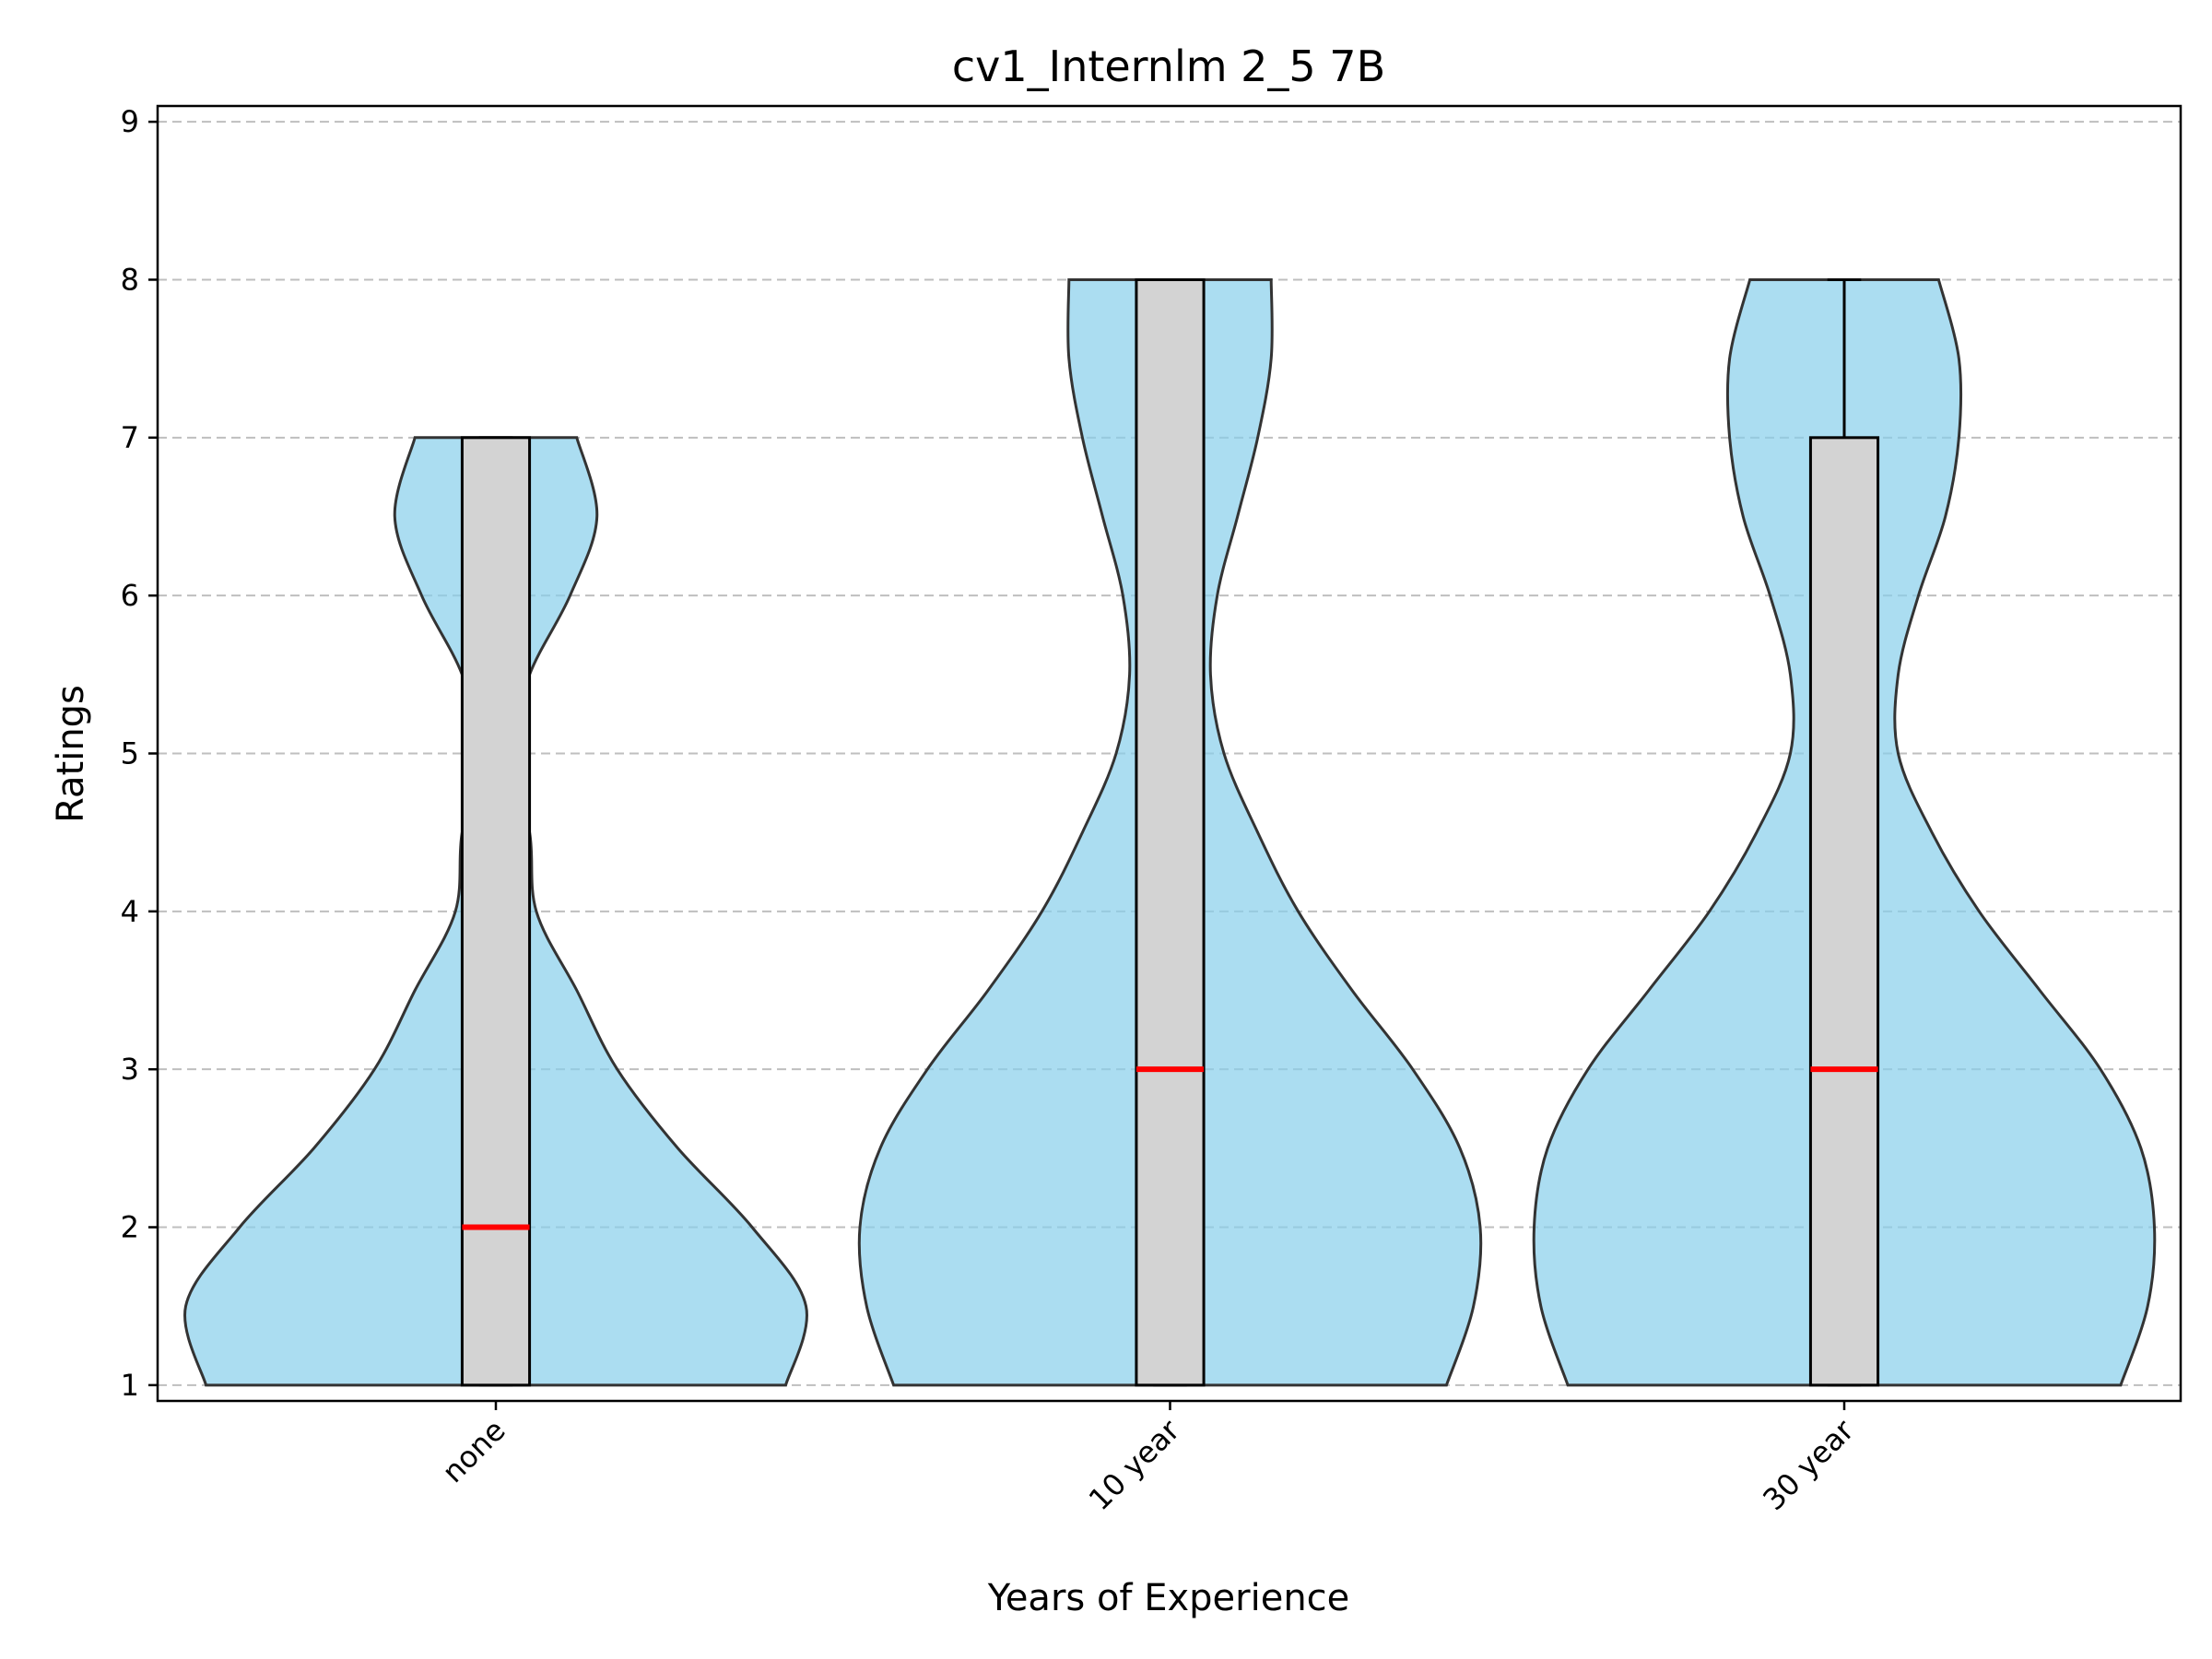 The image size is (2212, 1659). What do you see at coordinates (130, 121) in the screenshot?
I see `y-tick-label-9: 9` at bounding box center [130, 121].